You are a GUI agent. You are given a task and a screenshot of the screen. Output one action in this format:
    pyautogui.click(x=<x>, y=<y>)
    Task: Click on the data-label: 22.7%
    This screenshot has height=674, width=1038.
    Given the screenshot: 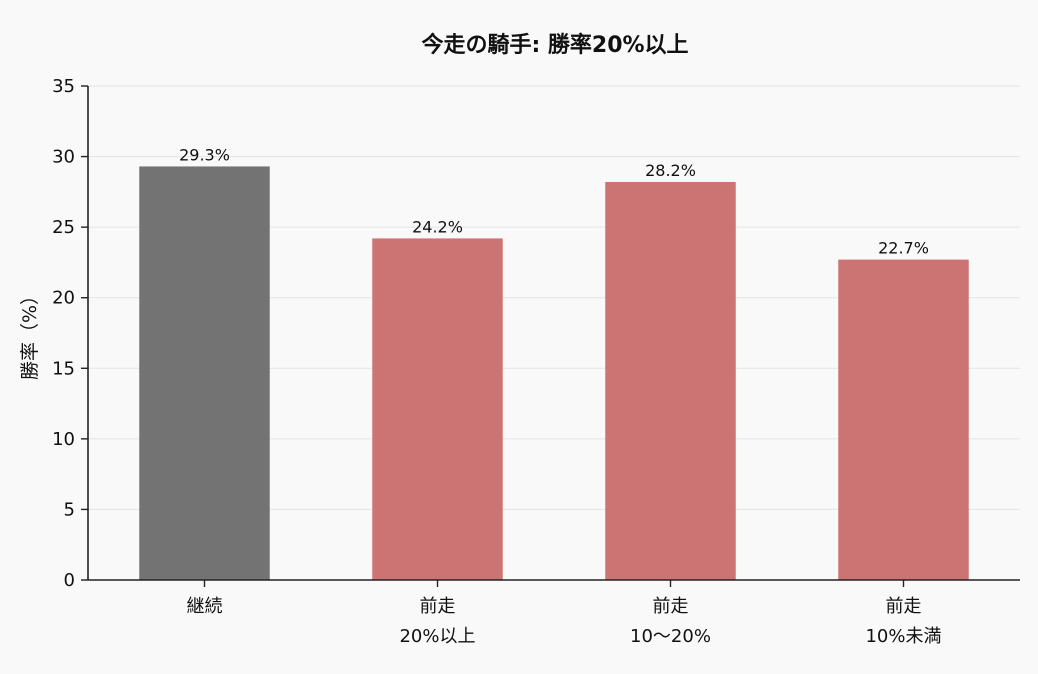 What is the action you would take?
    pyautogui.click(x=903, y=248)
    